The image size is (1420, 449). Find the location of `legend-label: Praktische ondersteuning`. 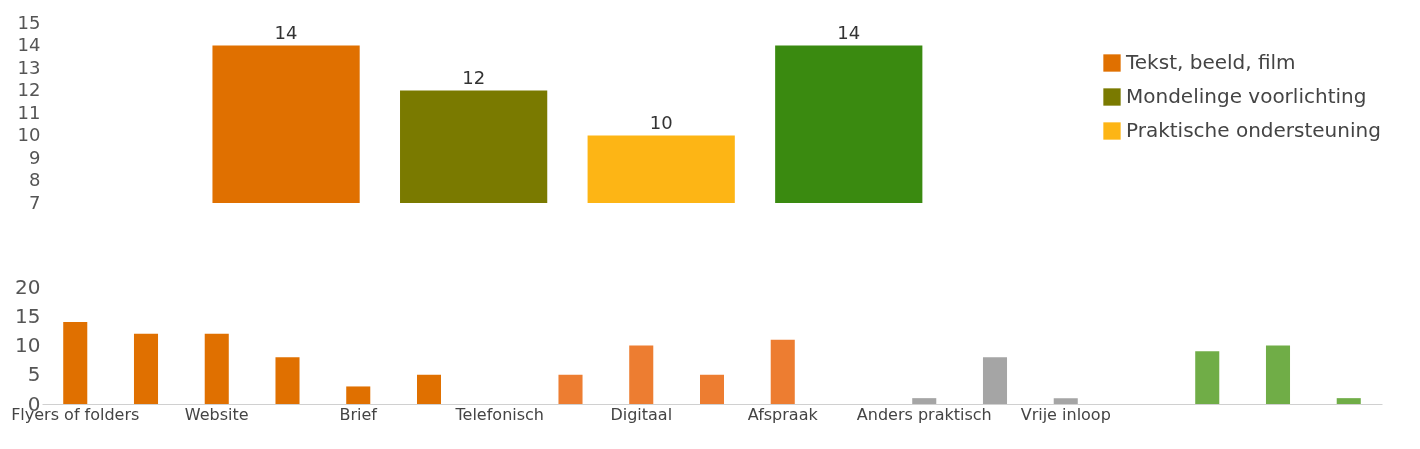

legend-label: Praktische ondersteuning is located at coordinates (1253, 130).